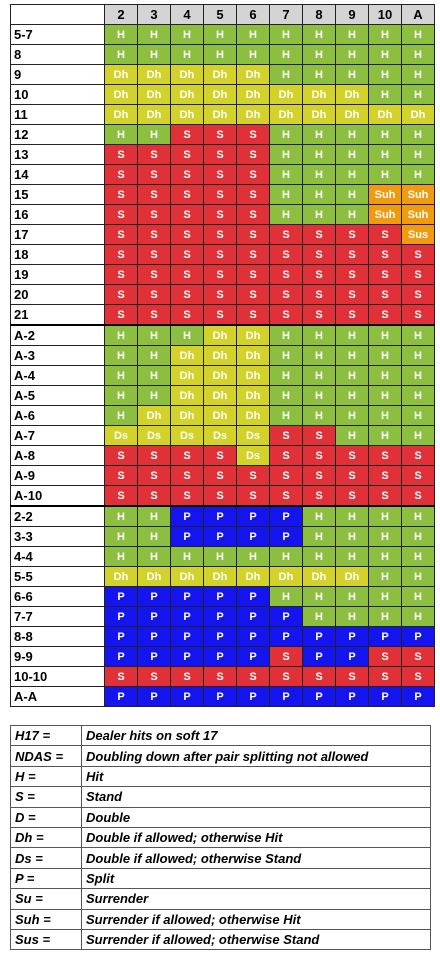 The height and width of the screenshot is (961, 440). I want to click on hand-row: 5-7 H H H H H H H H H H, so click(222, 34).